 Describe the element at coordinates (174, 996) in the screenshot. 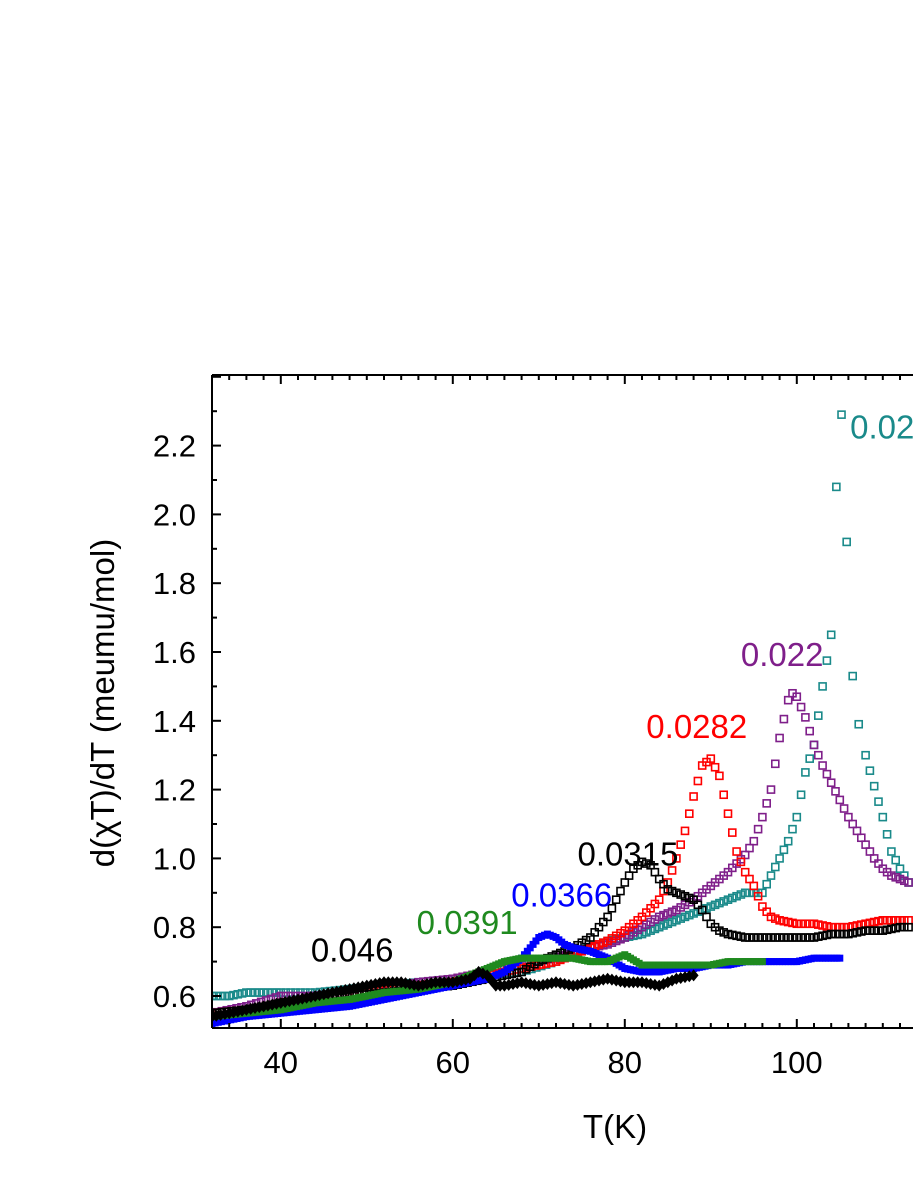

I see `y-tick-label: 0.6` at that location.